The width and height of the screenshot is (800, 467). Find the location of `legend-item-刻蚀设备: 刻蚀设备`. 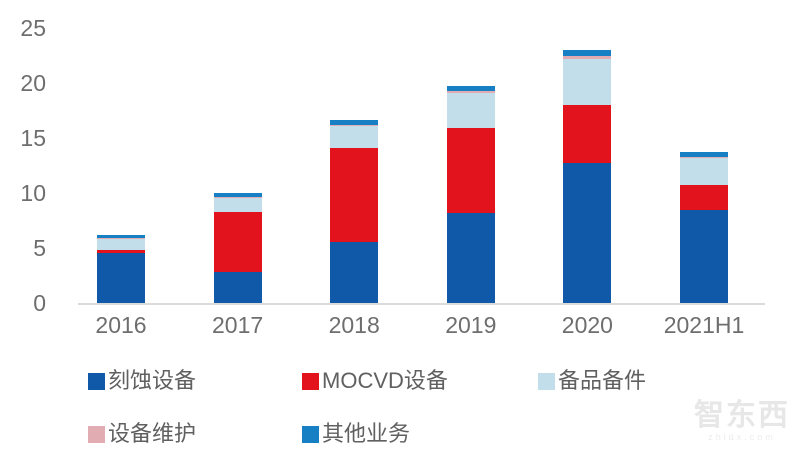

legend-item-刻蚀设备: 刻蚀设备 is located at coordinates (142, 381).